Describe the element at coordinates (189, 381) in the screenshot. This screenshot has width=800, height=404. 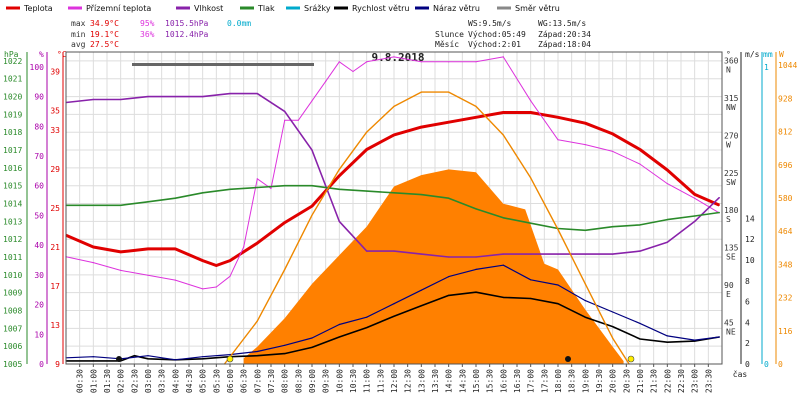
I see `x-tick-8: 04:30` at that location.